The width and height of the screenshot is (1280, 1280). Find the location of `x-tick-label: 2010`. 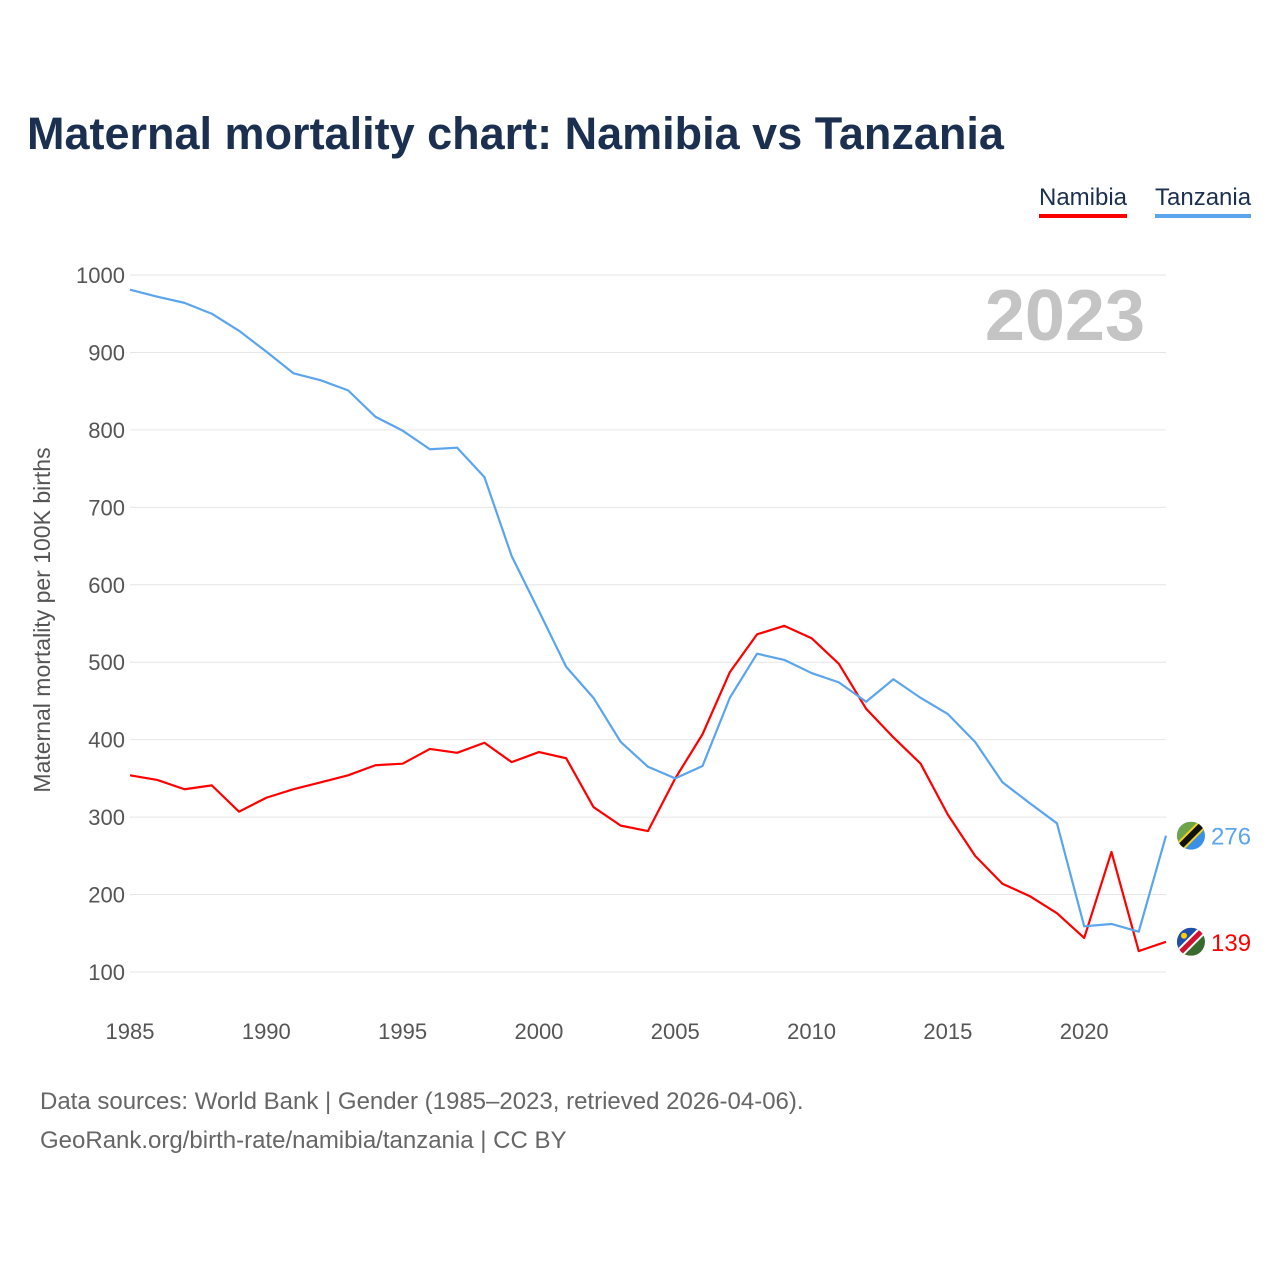

x-tick-label: 2010 is located at coordinates (811, 1031).